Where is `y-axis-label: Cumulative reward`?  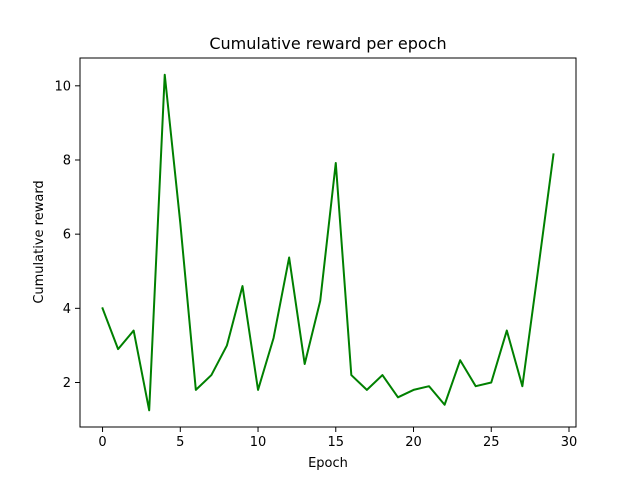
y-axis-label: Cumulative reward is located at coordinates (39, 241).